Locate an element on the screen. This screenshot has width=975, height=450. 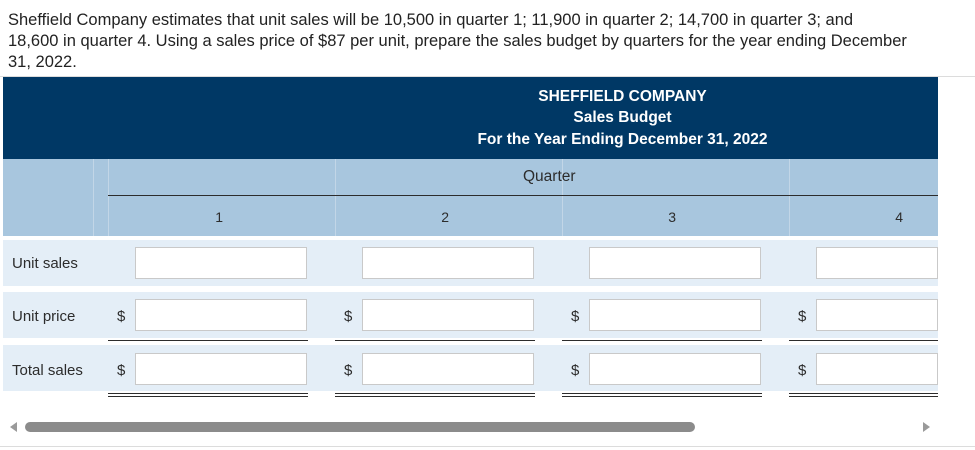
total-sales-q1-input is located at coordinates (221, 369).